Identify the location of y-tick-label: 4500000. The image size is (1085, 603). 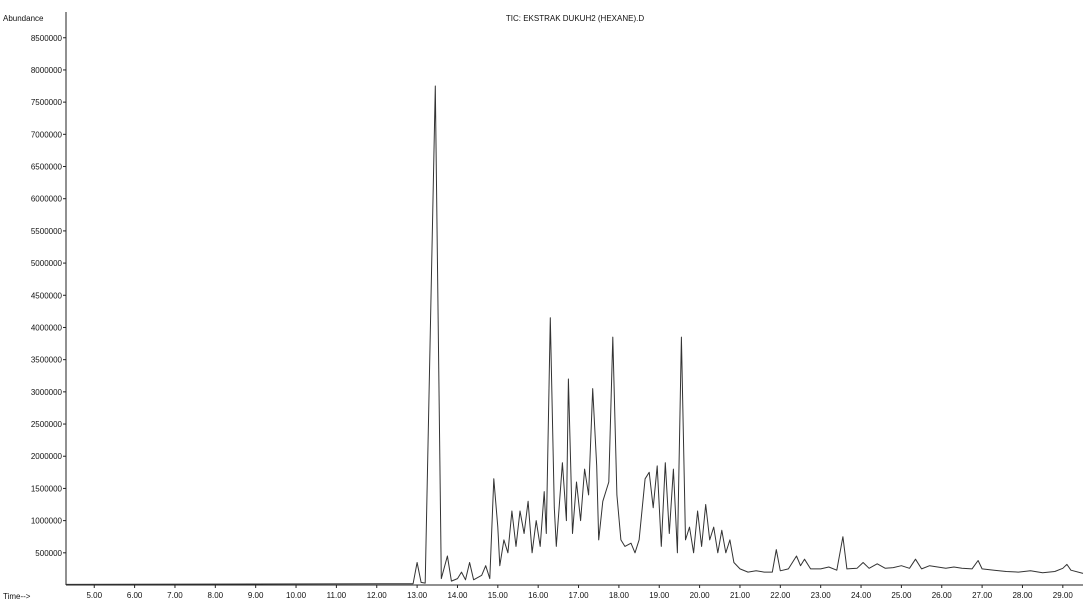
(47, 295).